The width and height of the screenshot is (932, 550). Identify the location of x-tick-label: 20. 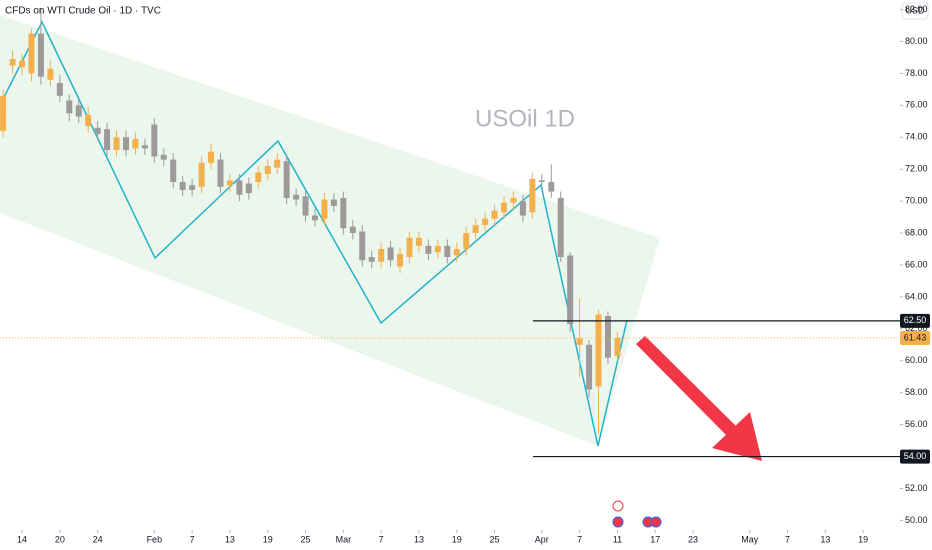
(60, 539).